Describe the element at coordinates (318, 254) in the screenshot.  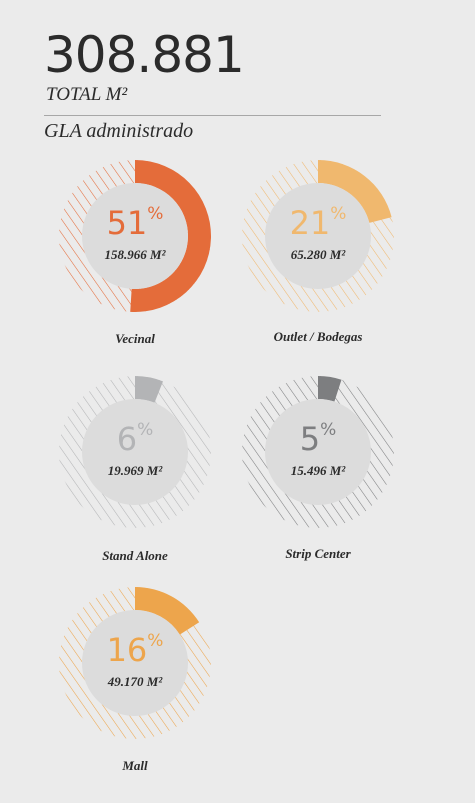
I see `area-label: 65.280 M²` at that location.